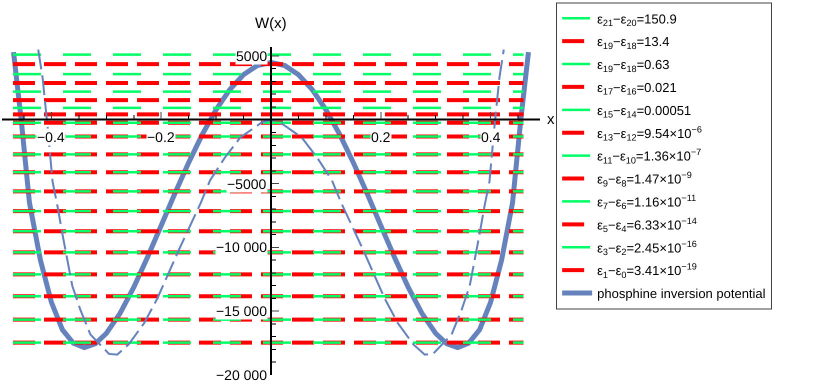 This screenshot has height=387, width=830. What do you see at coordinates (633, 65) in the screenshot?
I see `legend-label: ε$_{19}$−ε$_{18}$=0.63` at bounding box center [633, 65].